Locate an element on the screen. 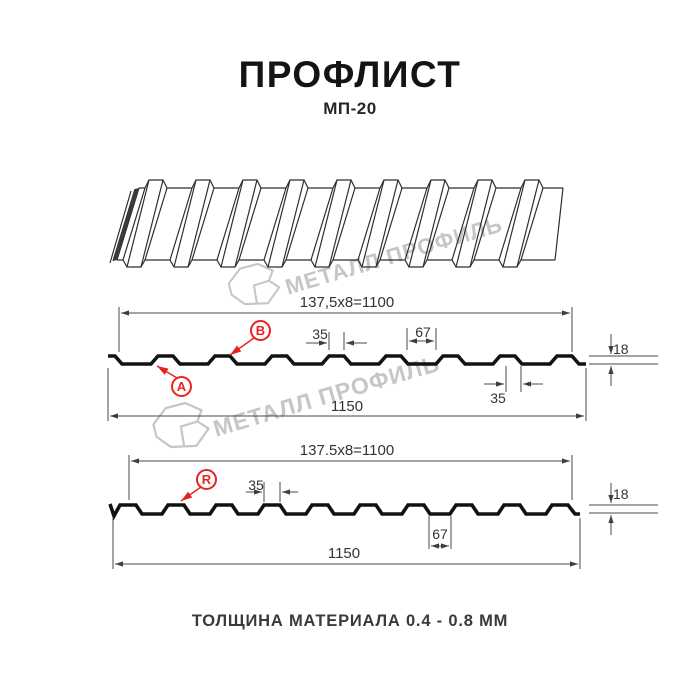 This screenshot has width=700, height=700. point-a-badge: A is located at coordinates (181, 386).